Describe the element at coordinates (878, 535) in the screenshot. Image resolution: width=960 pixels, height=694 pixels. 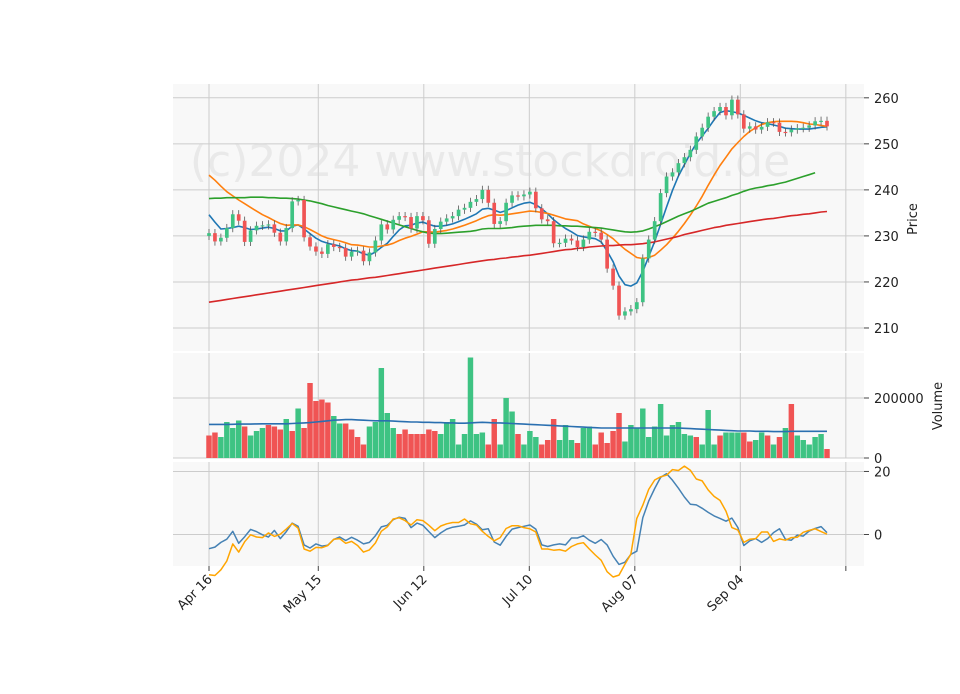
I see `macd-y-tick-label: 0` at that location.